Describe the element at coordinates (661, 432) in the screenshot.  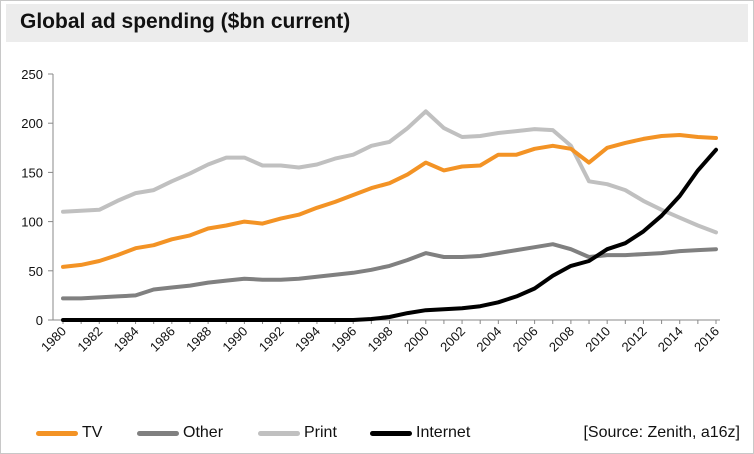
I see `source-note: [Source: Zenith, a16z]` at that location.